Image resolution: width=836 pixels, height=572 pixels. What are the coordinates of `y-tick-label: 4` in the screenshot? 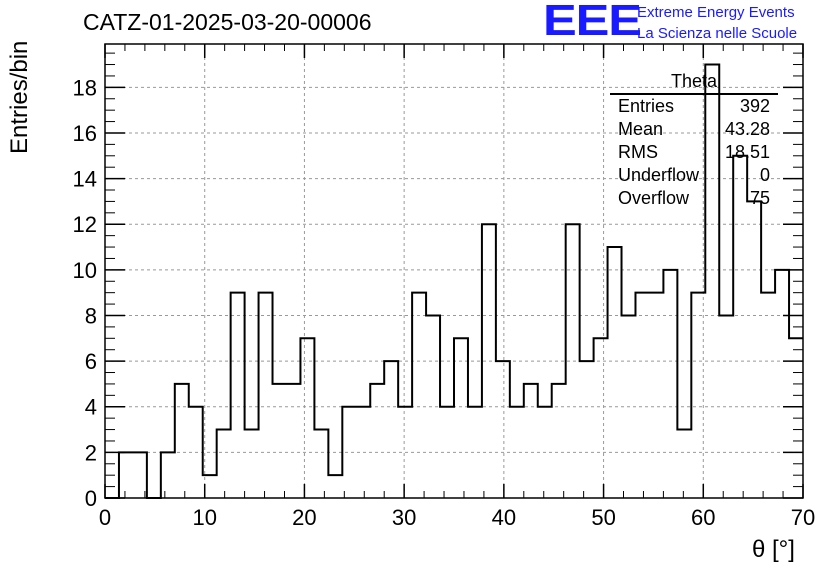 It's located at (91, 407).